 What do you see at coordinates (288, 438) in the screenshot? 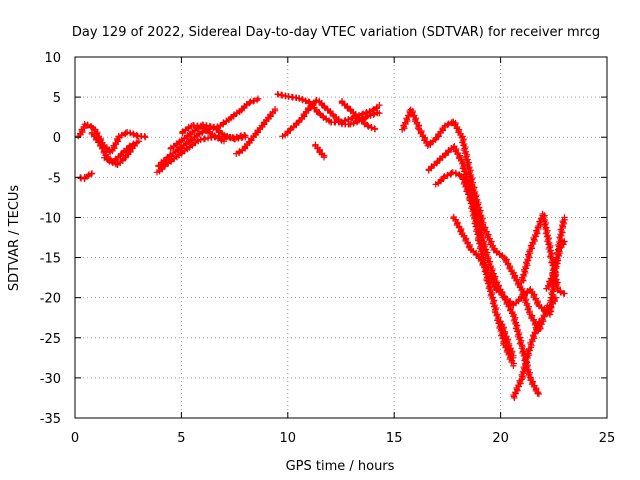
I see `x-tick-label: 10` at bounding box center [288, 438].